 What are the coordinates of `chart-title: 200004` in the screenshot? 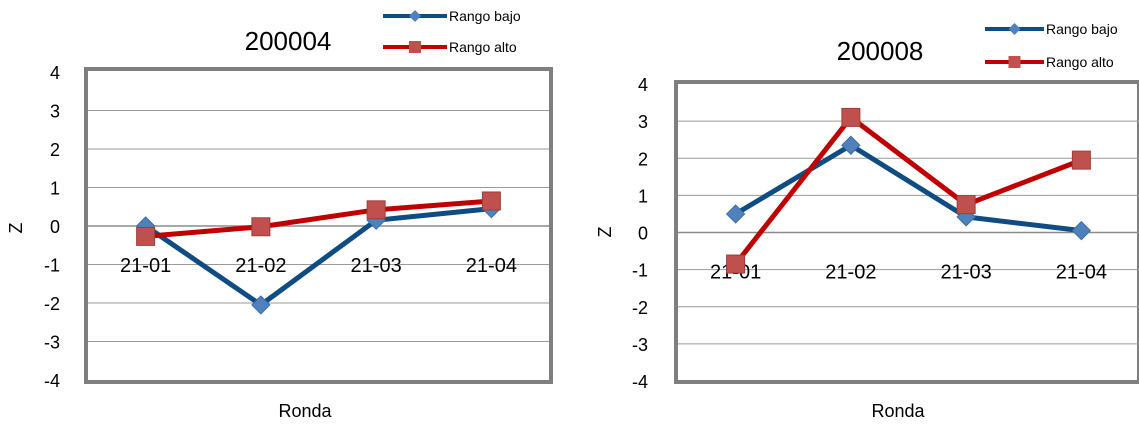 It's located at (288, 41).